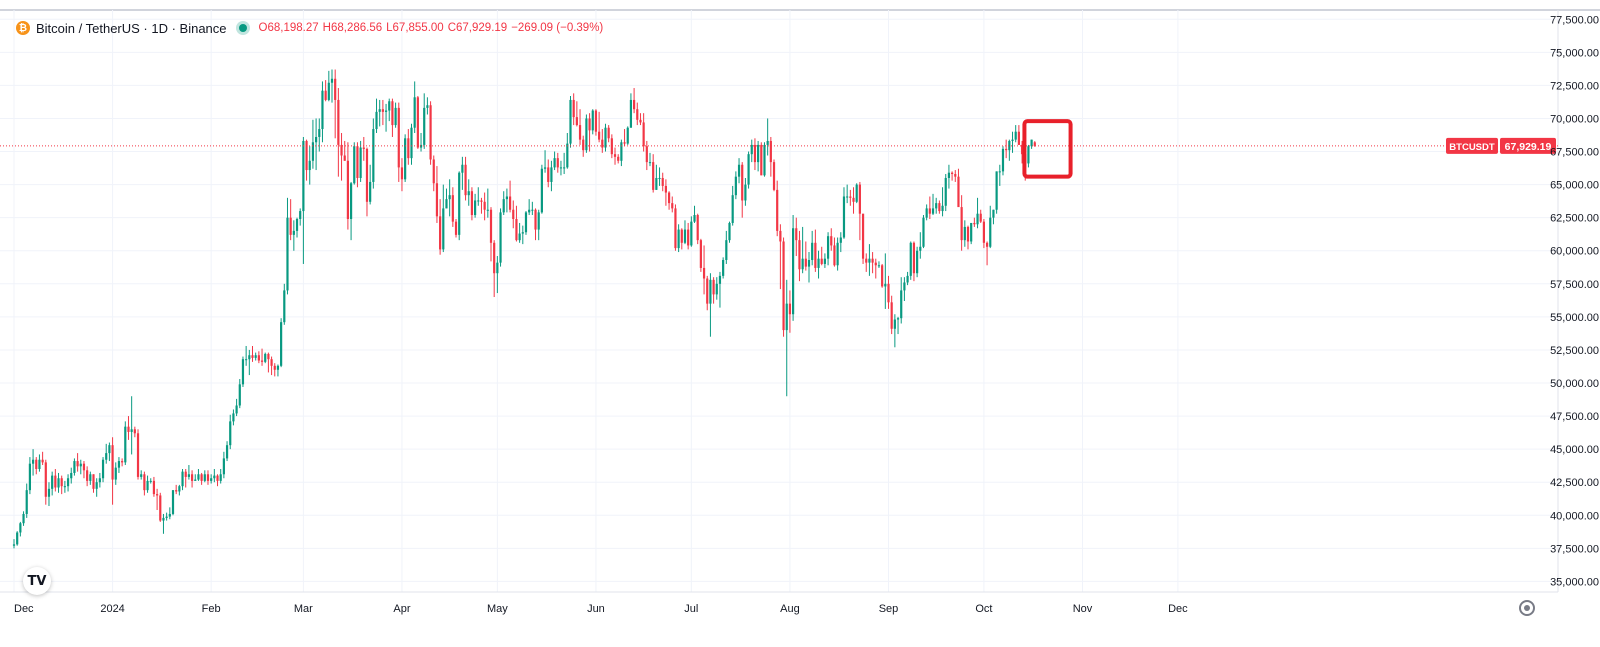  Describe the element at coordinates (983, 609) in the screenshot. I see `x-tick-label: Oct` at that location.